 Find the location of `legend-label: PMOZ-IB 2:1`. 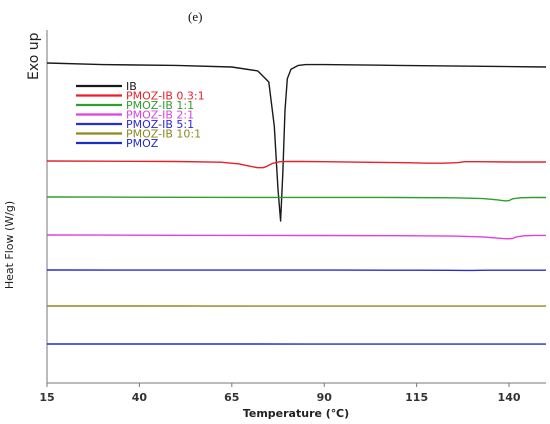

legend-label: PMOZ-IB 2:1 is located at coordinates (160, 115).